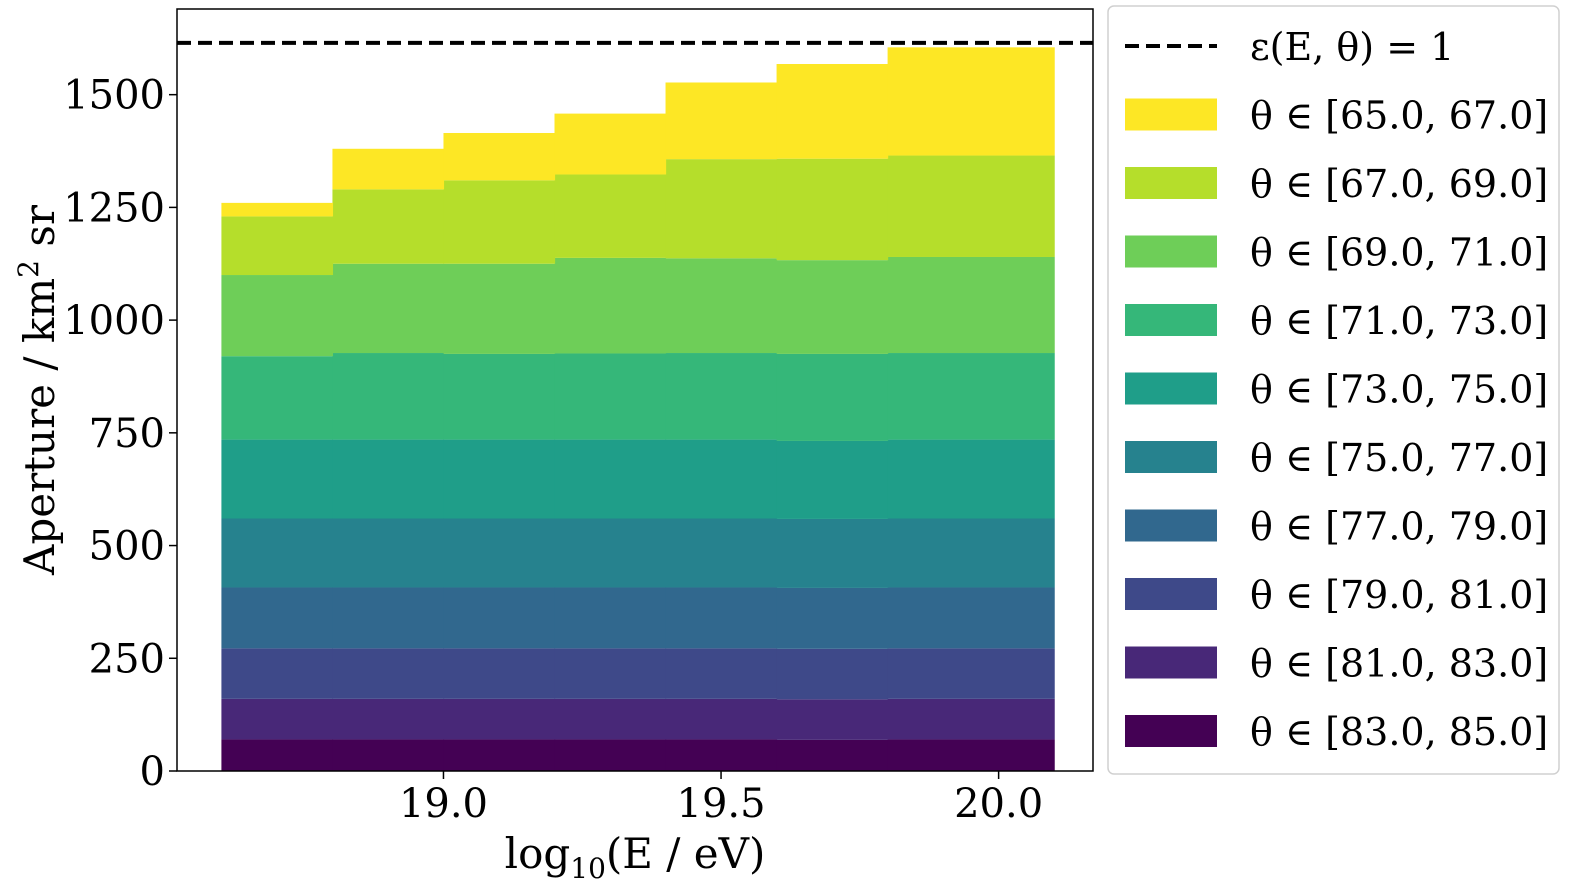 The width and height of the screenshot is (1575, 896). Describe the element at coordinates (39, 232) in the screenshot. I see `y-axis-label-unit: sr` at that location.